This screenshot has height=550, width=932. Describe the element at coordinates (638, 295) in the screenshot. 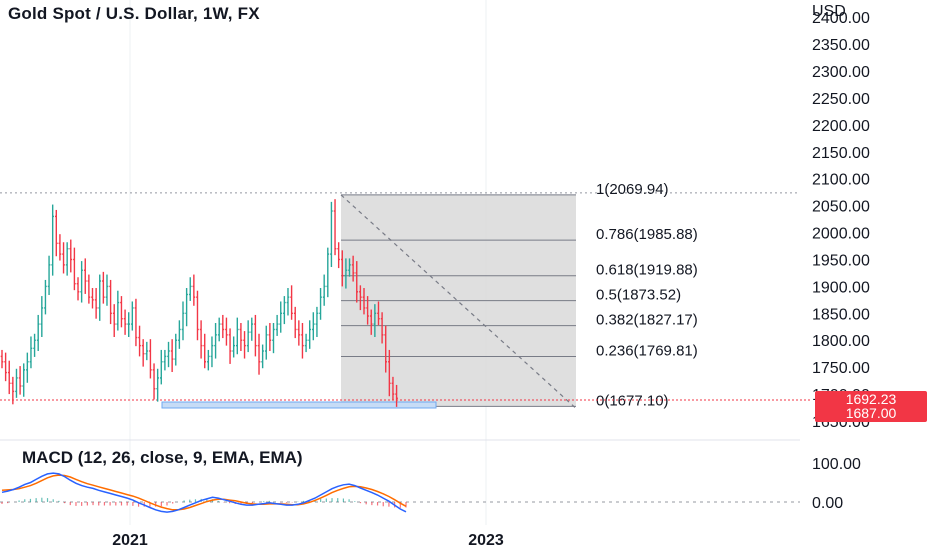

I see `fib-level-label: 0.5(1873.52)` at that location.